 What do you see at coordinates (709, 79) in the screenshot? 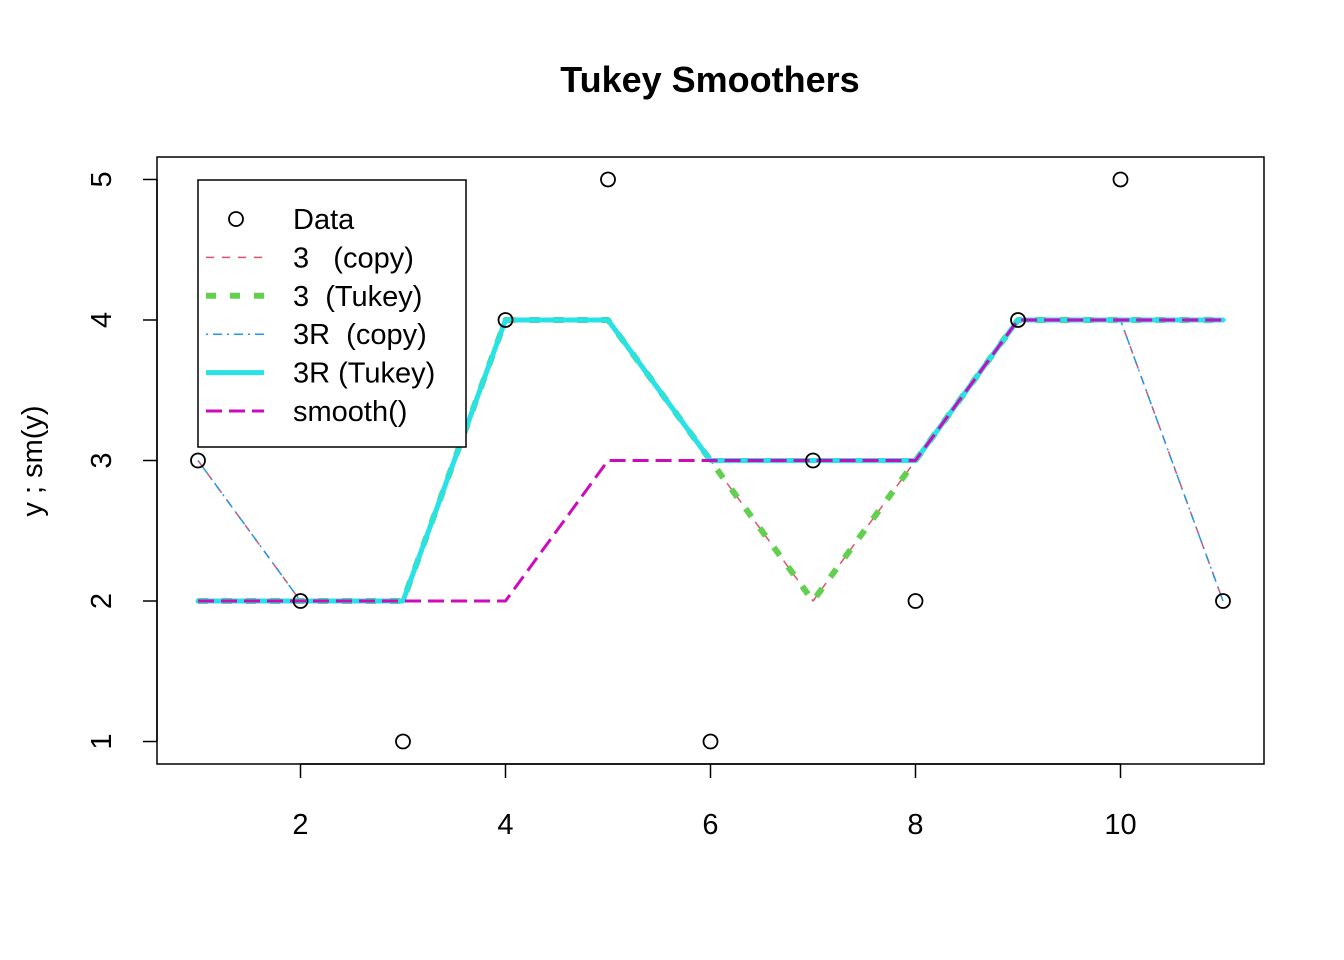
I see `chart-title: Tukey Smoothers` at bounding box center [709, 79].